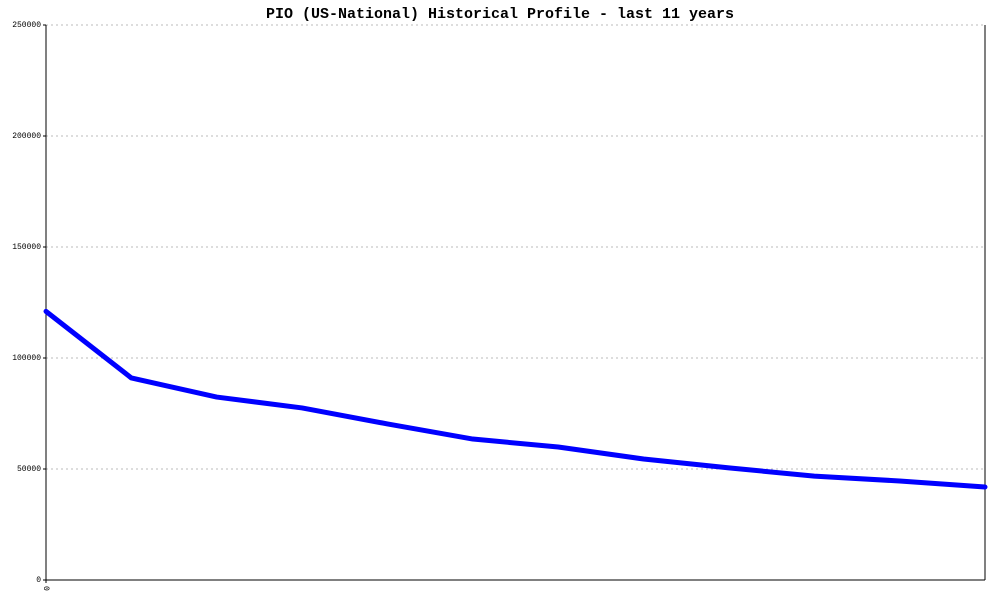 This screenshot has height=605, width=1000. What do you see at coordinates (26, 358) in the screenshot?
I see `y-tick-label: 100000` at bounding box center [26, 358].